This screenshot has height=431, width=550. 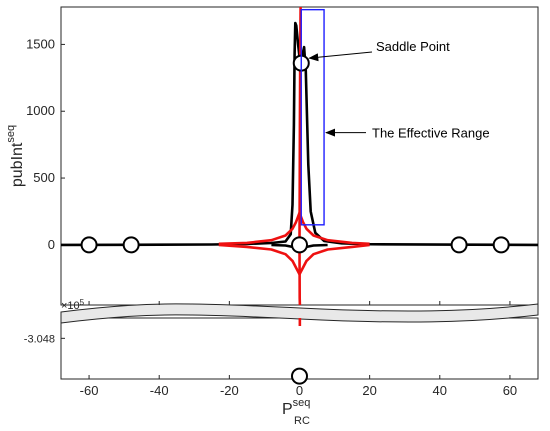 What do you see at coordinates (70, 306) in the screenshot?
I see `lower-multiplier-base: ×10` at bounding box center [70, 306].